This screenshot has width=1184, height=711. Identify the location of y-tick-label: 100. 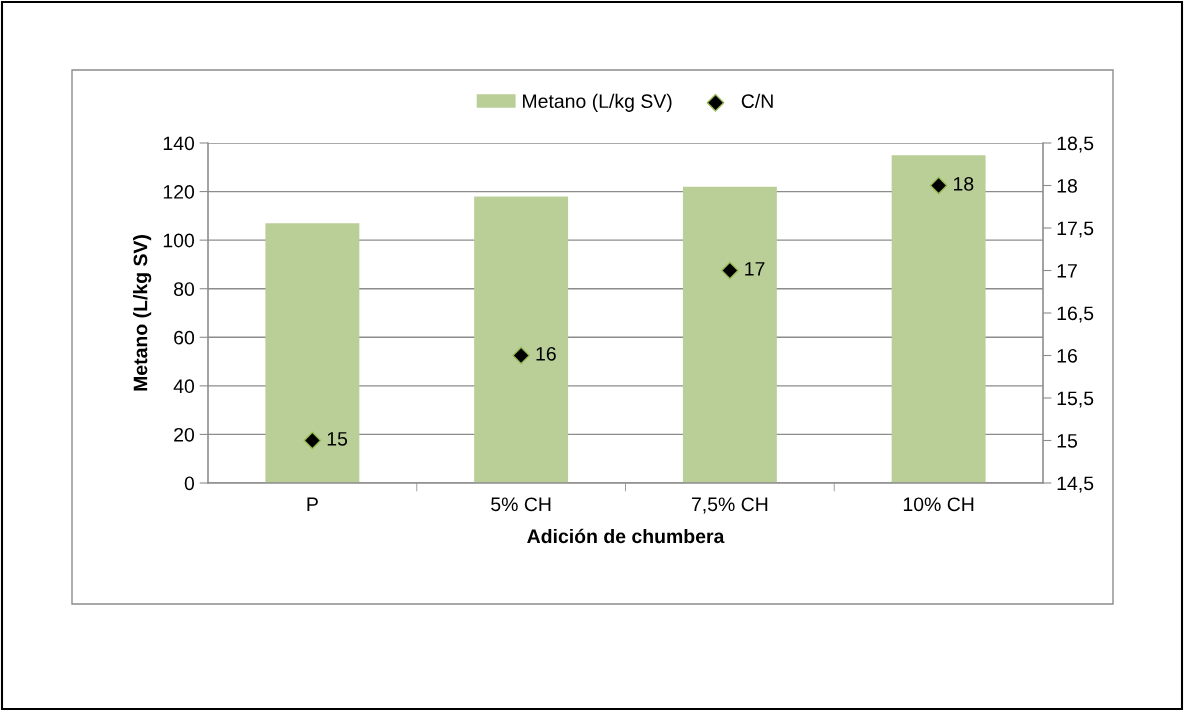
(179, 240).